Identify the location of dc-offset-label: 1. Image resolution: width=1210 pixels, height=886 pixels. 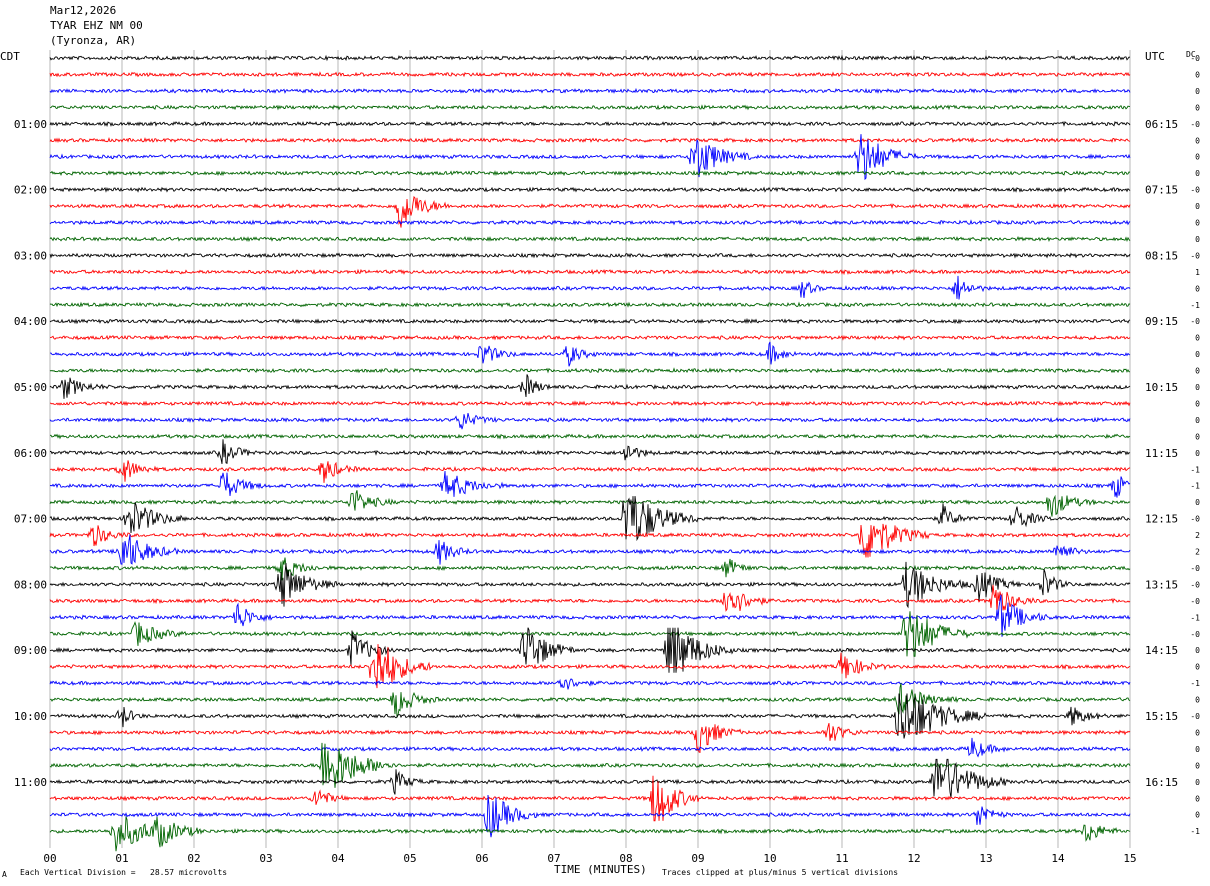
(1197, 272).